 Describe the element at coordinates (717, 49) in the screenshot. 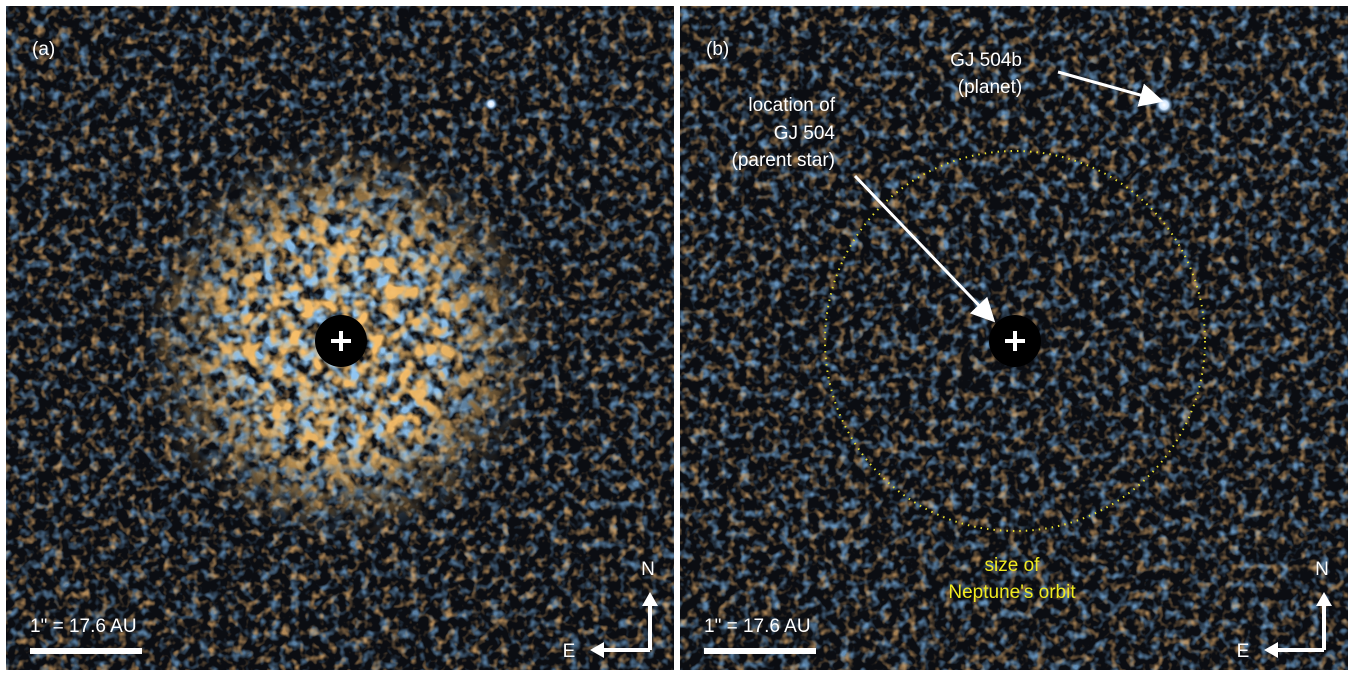

I see `panel-label: (b)` at that location.